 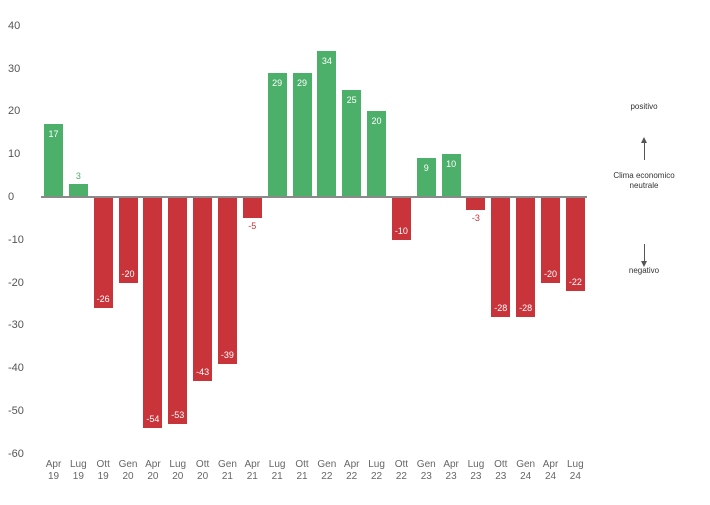 I want to click on x-tick-label: Gen 22, so click(x=327, y=471).